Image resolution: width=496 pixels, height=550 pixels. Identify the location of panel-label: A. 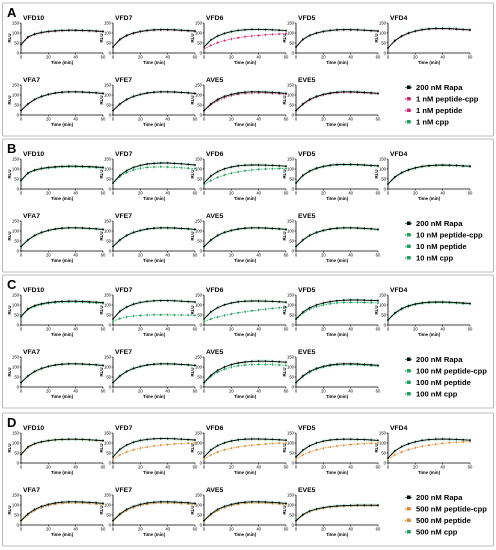
(12, 12).